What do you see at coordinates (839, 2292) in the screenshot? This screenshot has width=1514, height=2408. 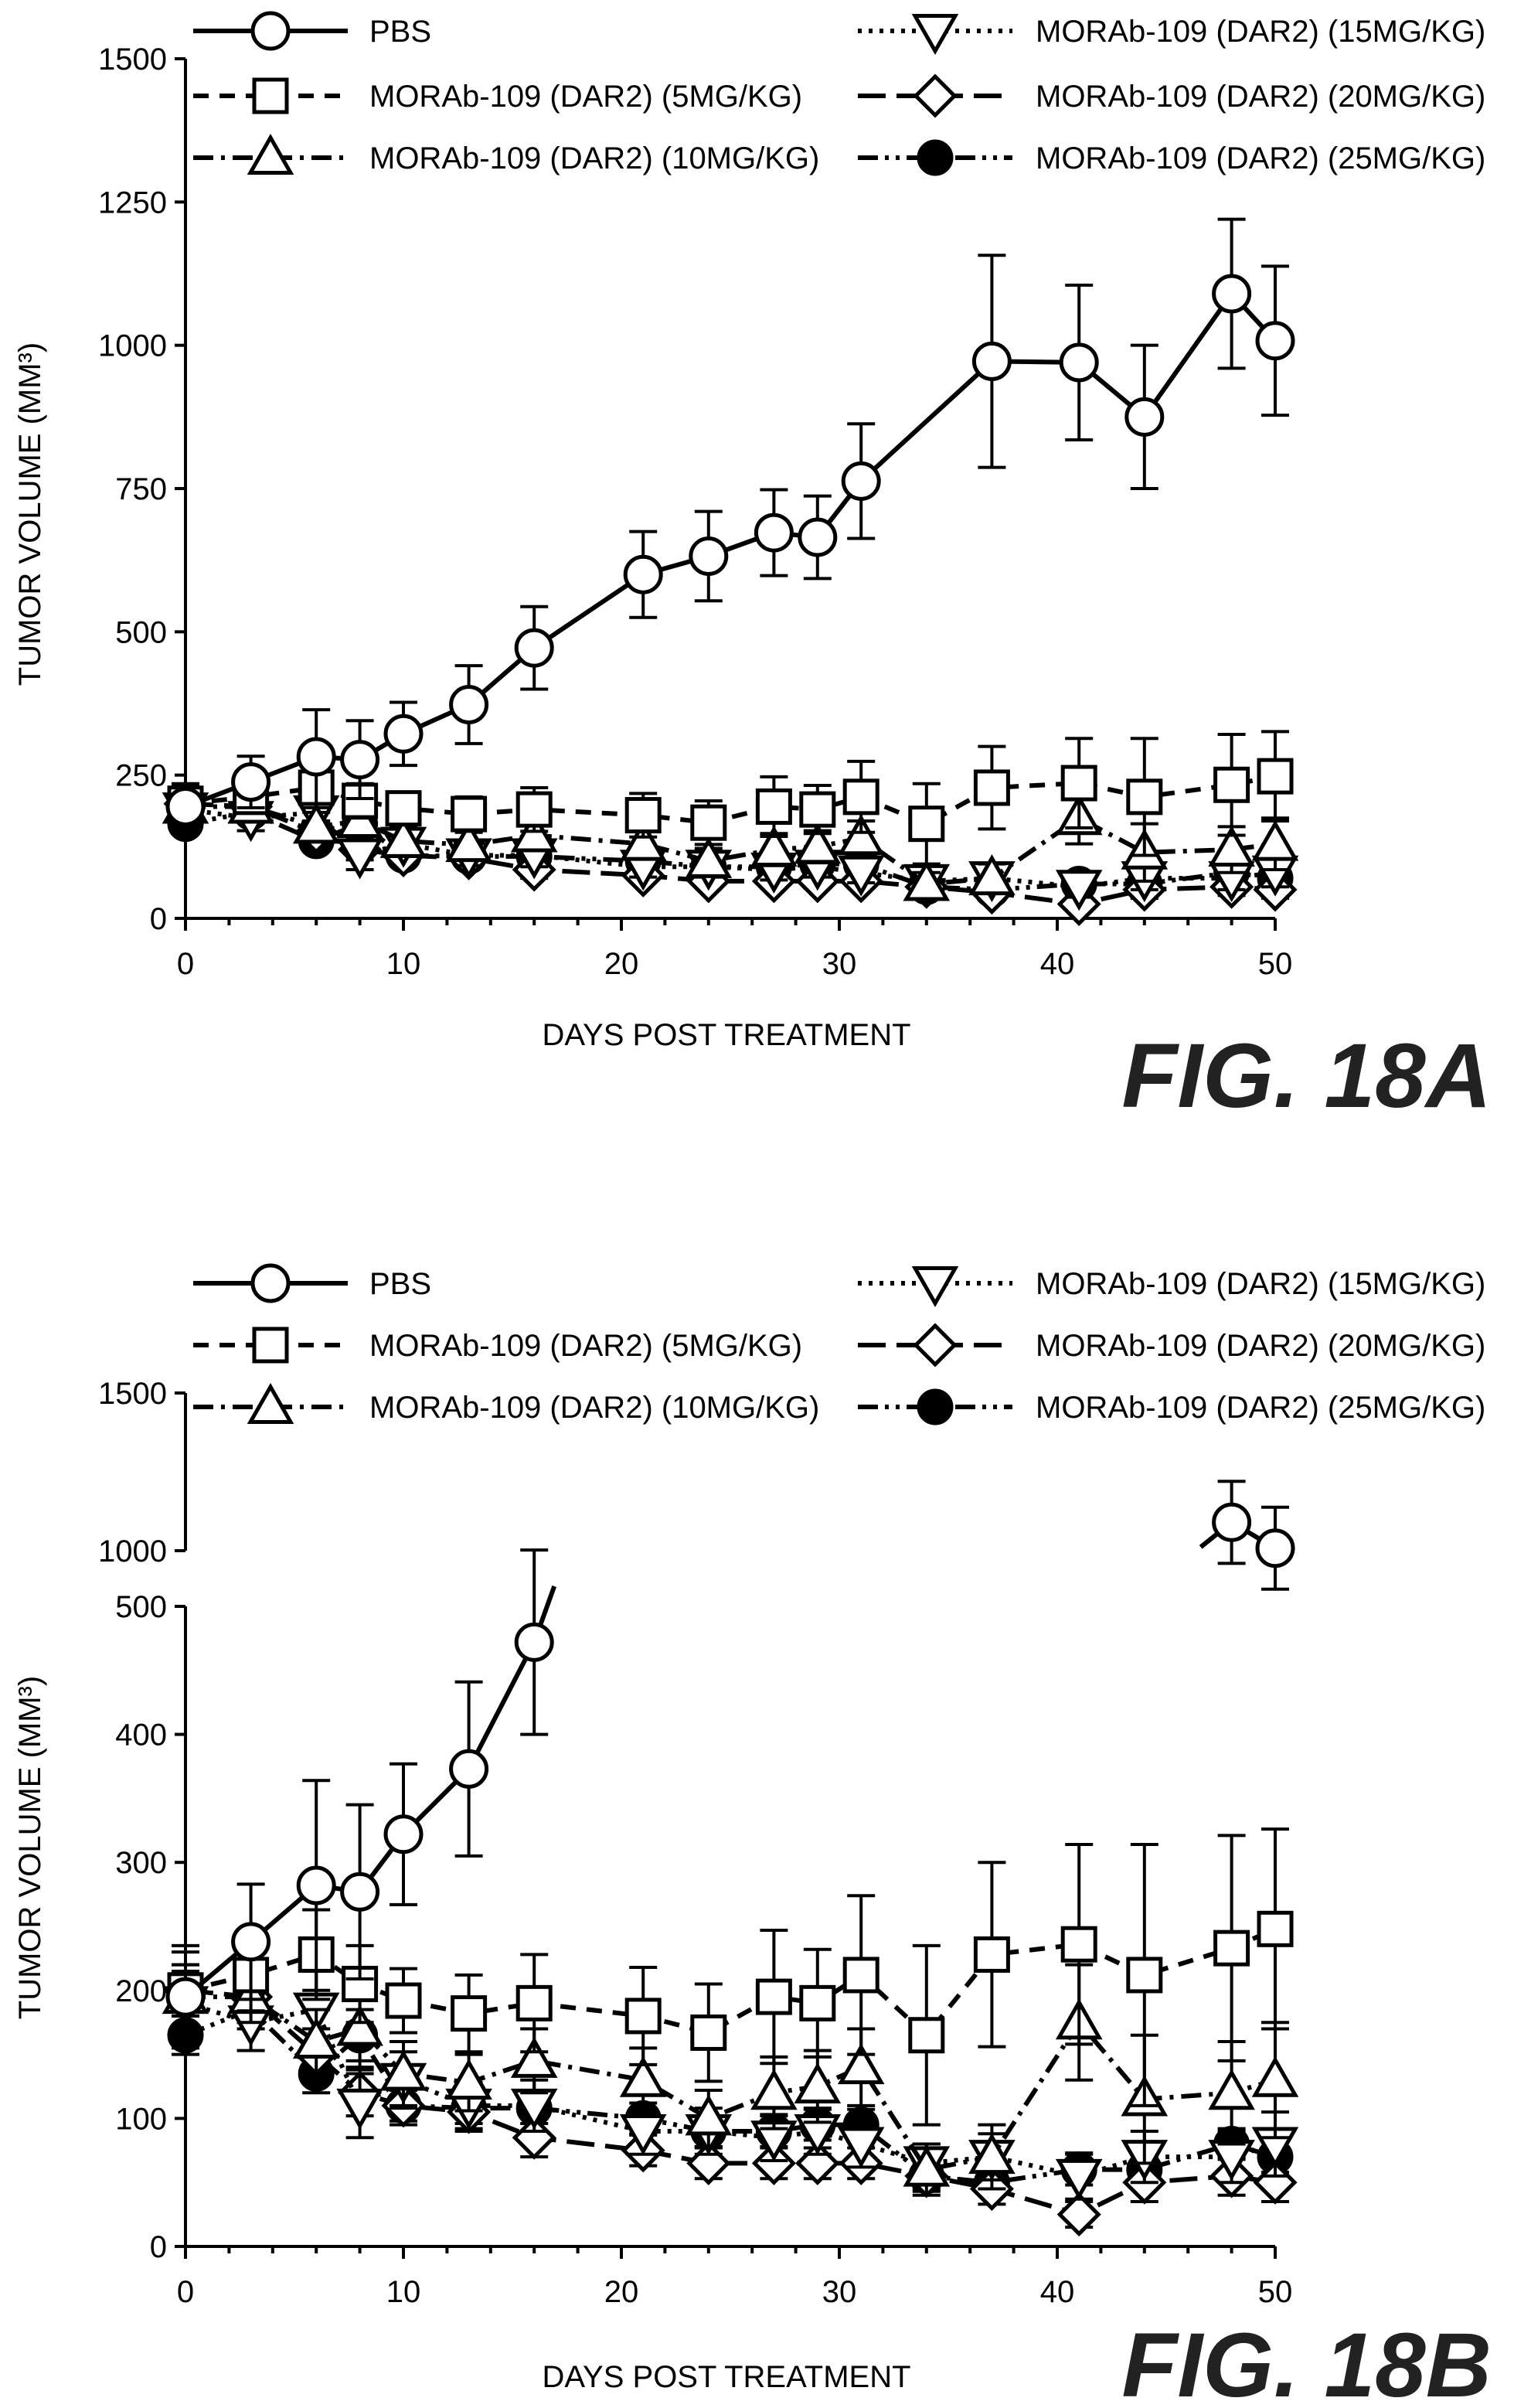 I see `x-axis-b-tick-label: 30` at bounding box center [839, 2292].